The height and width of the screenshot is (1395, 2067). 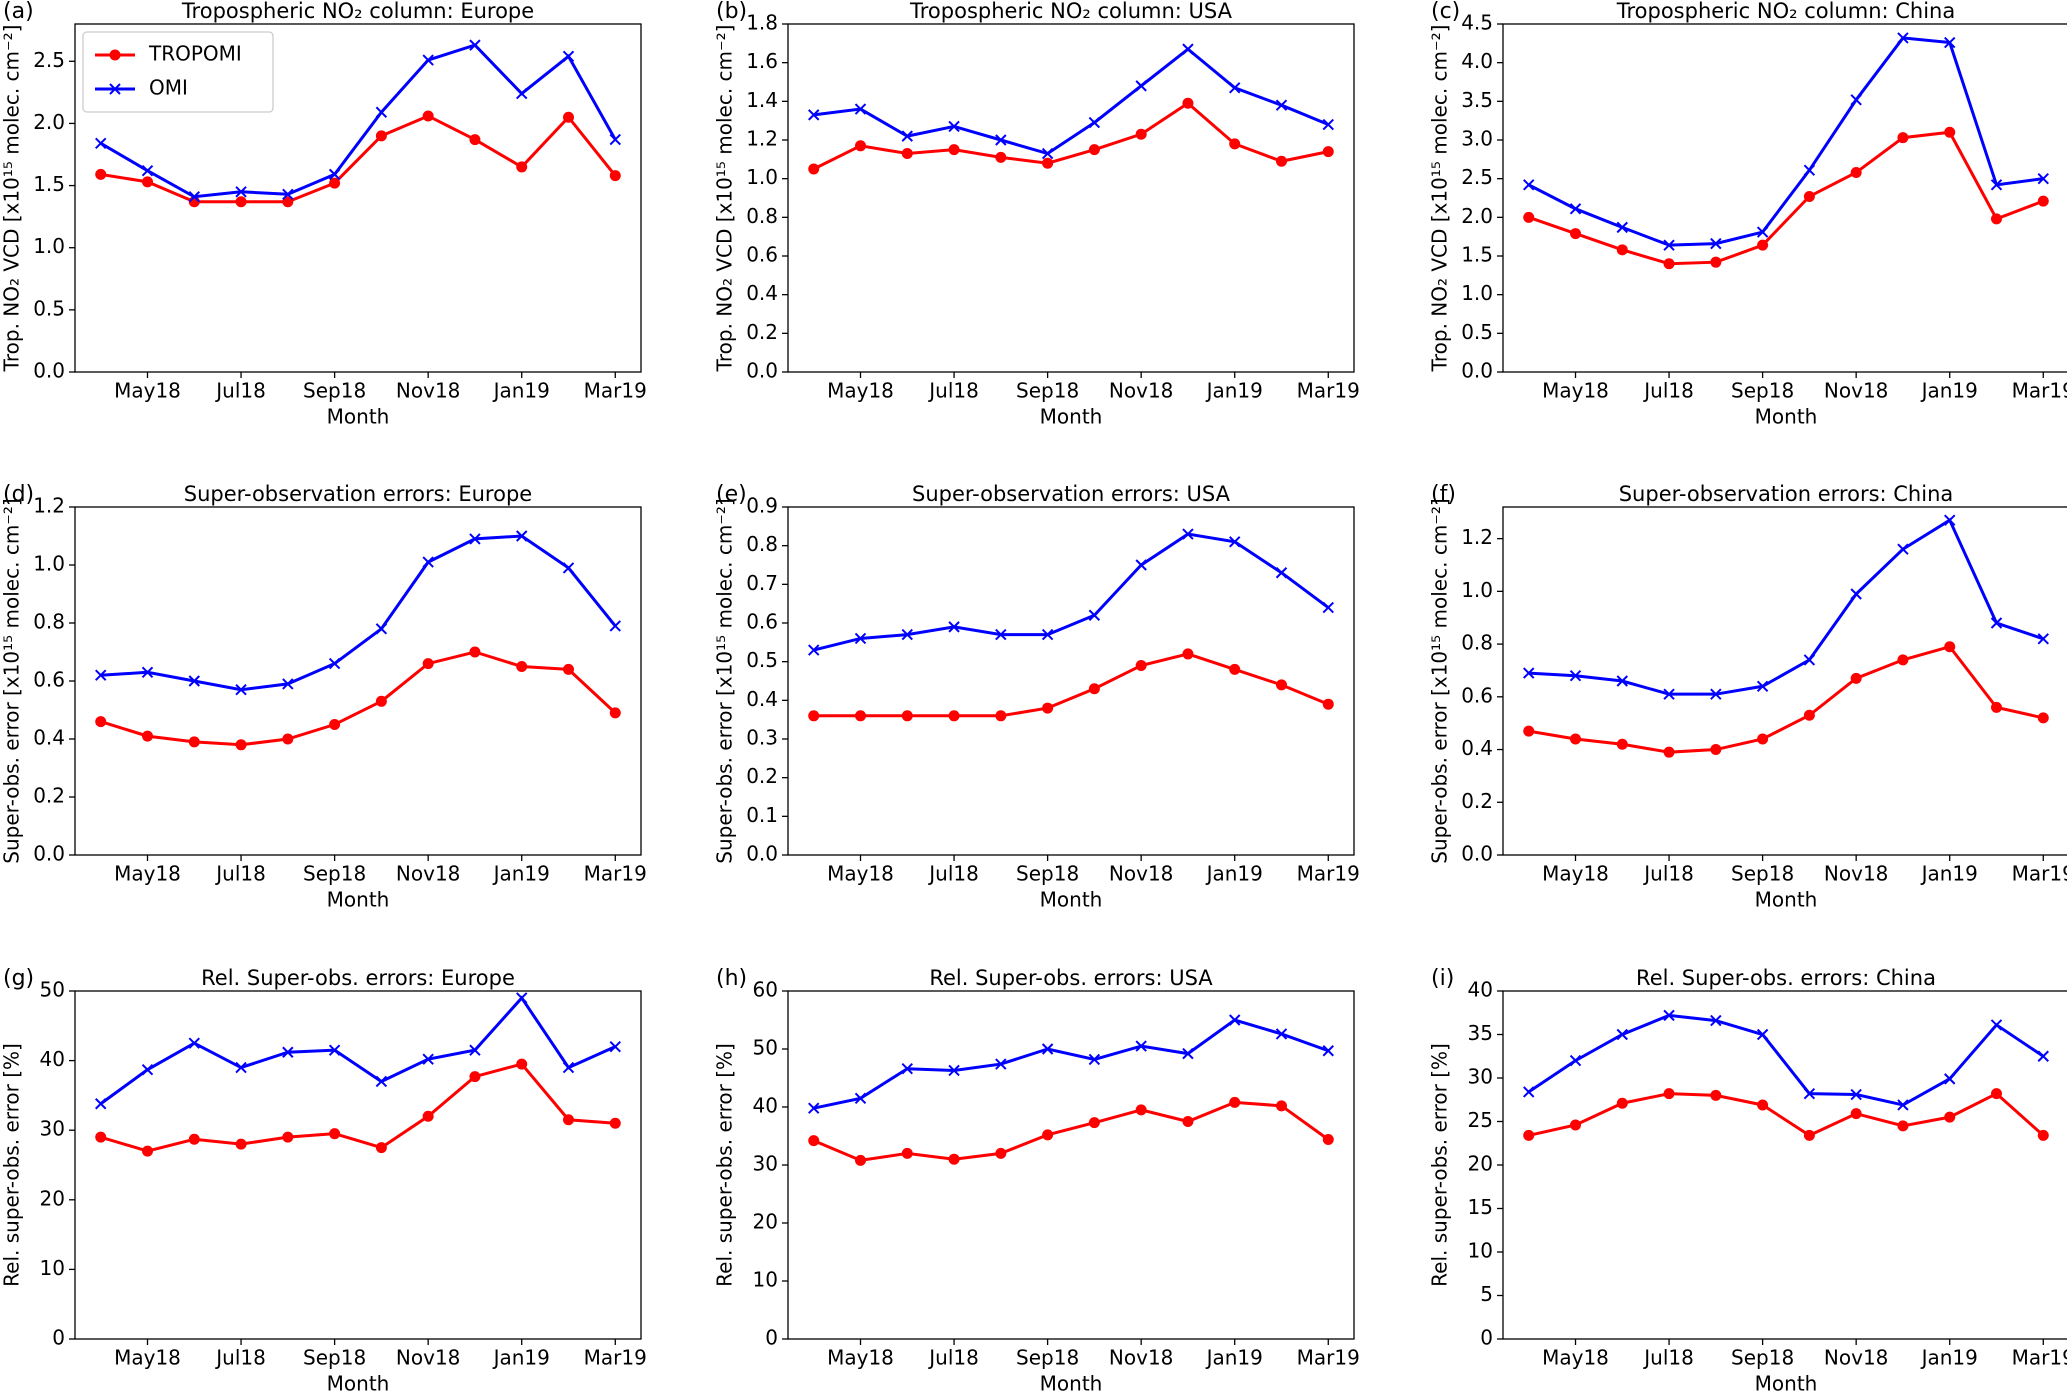 I want to click on y-tick-label: 1.2, so click(x=49, y=506).